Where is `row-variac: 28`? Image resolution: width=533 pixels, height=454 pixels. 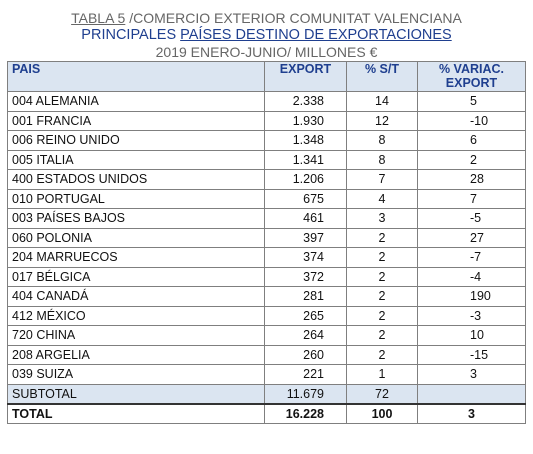 row-variac: 28 is located at coordinates (471, 179).